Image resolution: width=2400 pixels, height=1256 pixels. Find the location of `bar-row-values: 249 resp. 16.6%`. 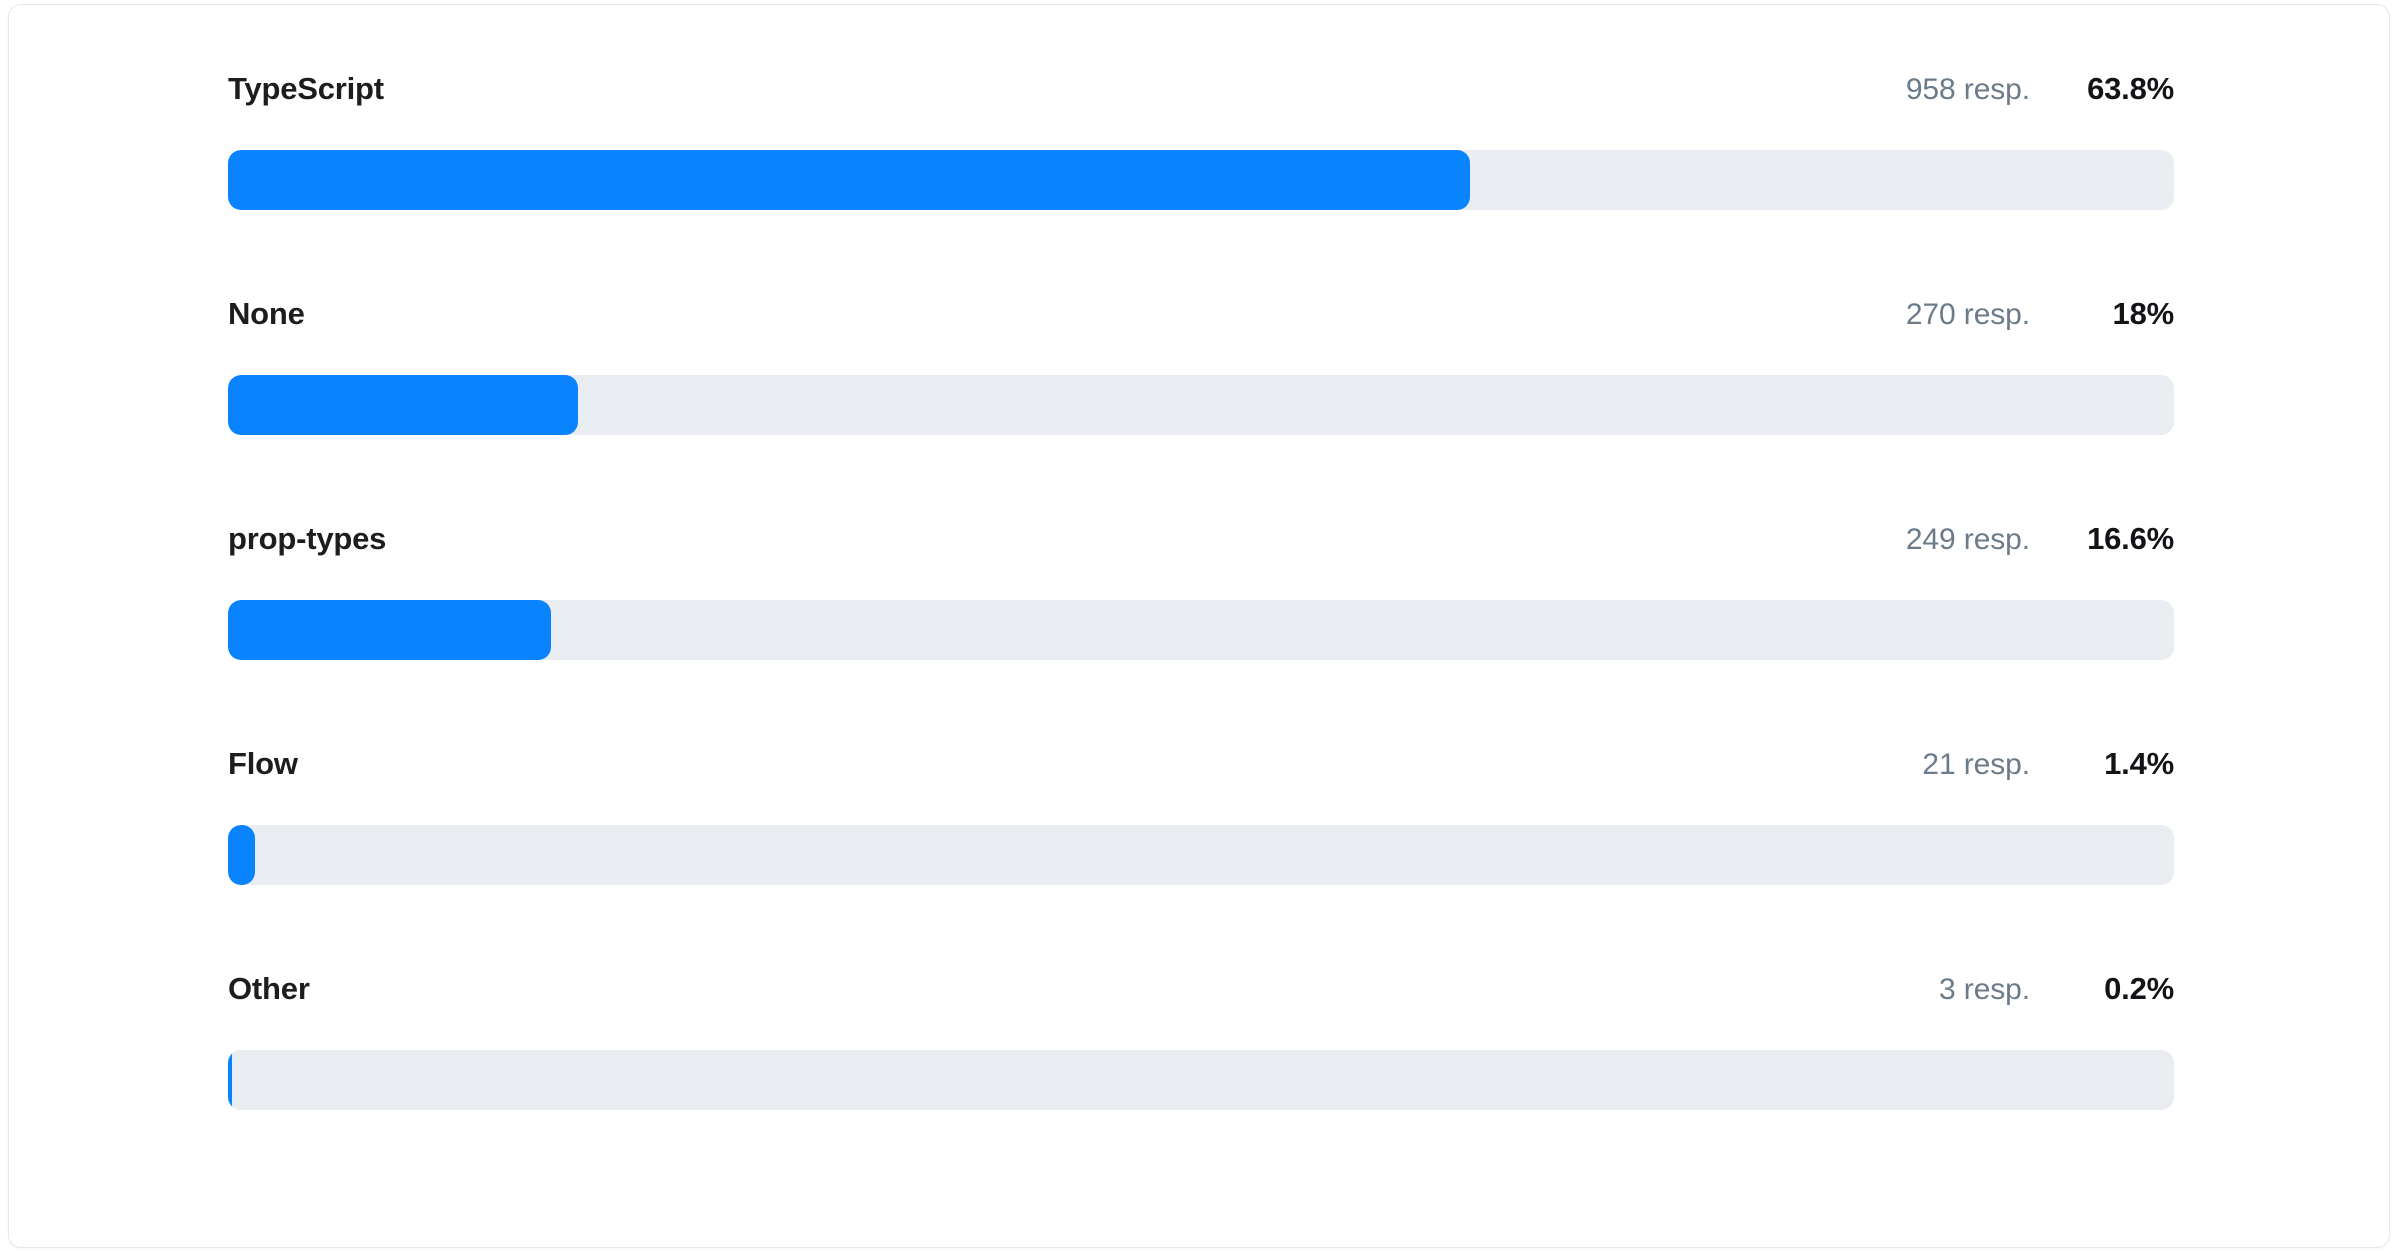

bar-row-values: 249 resp. 16.6% is located at coordinates (2040, 539).